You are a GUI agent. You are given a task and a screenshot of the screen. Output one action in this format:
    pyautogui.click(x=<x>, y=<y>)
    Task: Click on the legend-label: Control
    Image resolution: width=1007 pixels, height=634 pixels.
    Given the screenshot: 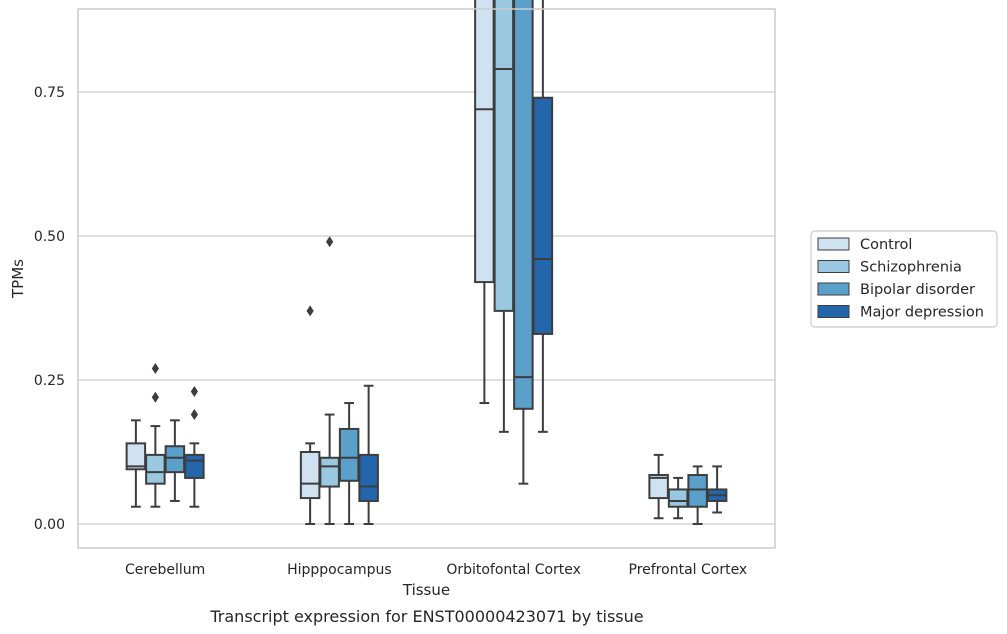 What is the action you would take?
    pyautogui.click(x=886, y=245)
    